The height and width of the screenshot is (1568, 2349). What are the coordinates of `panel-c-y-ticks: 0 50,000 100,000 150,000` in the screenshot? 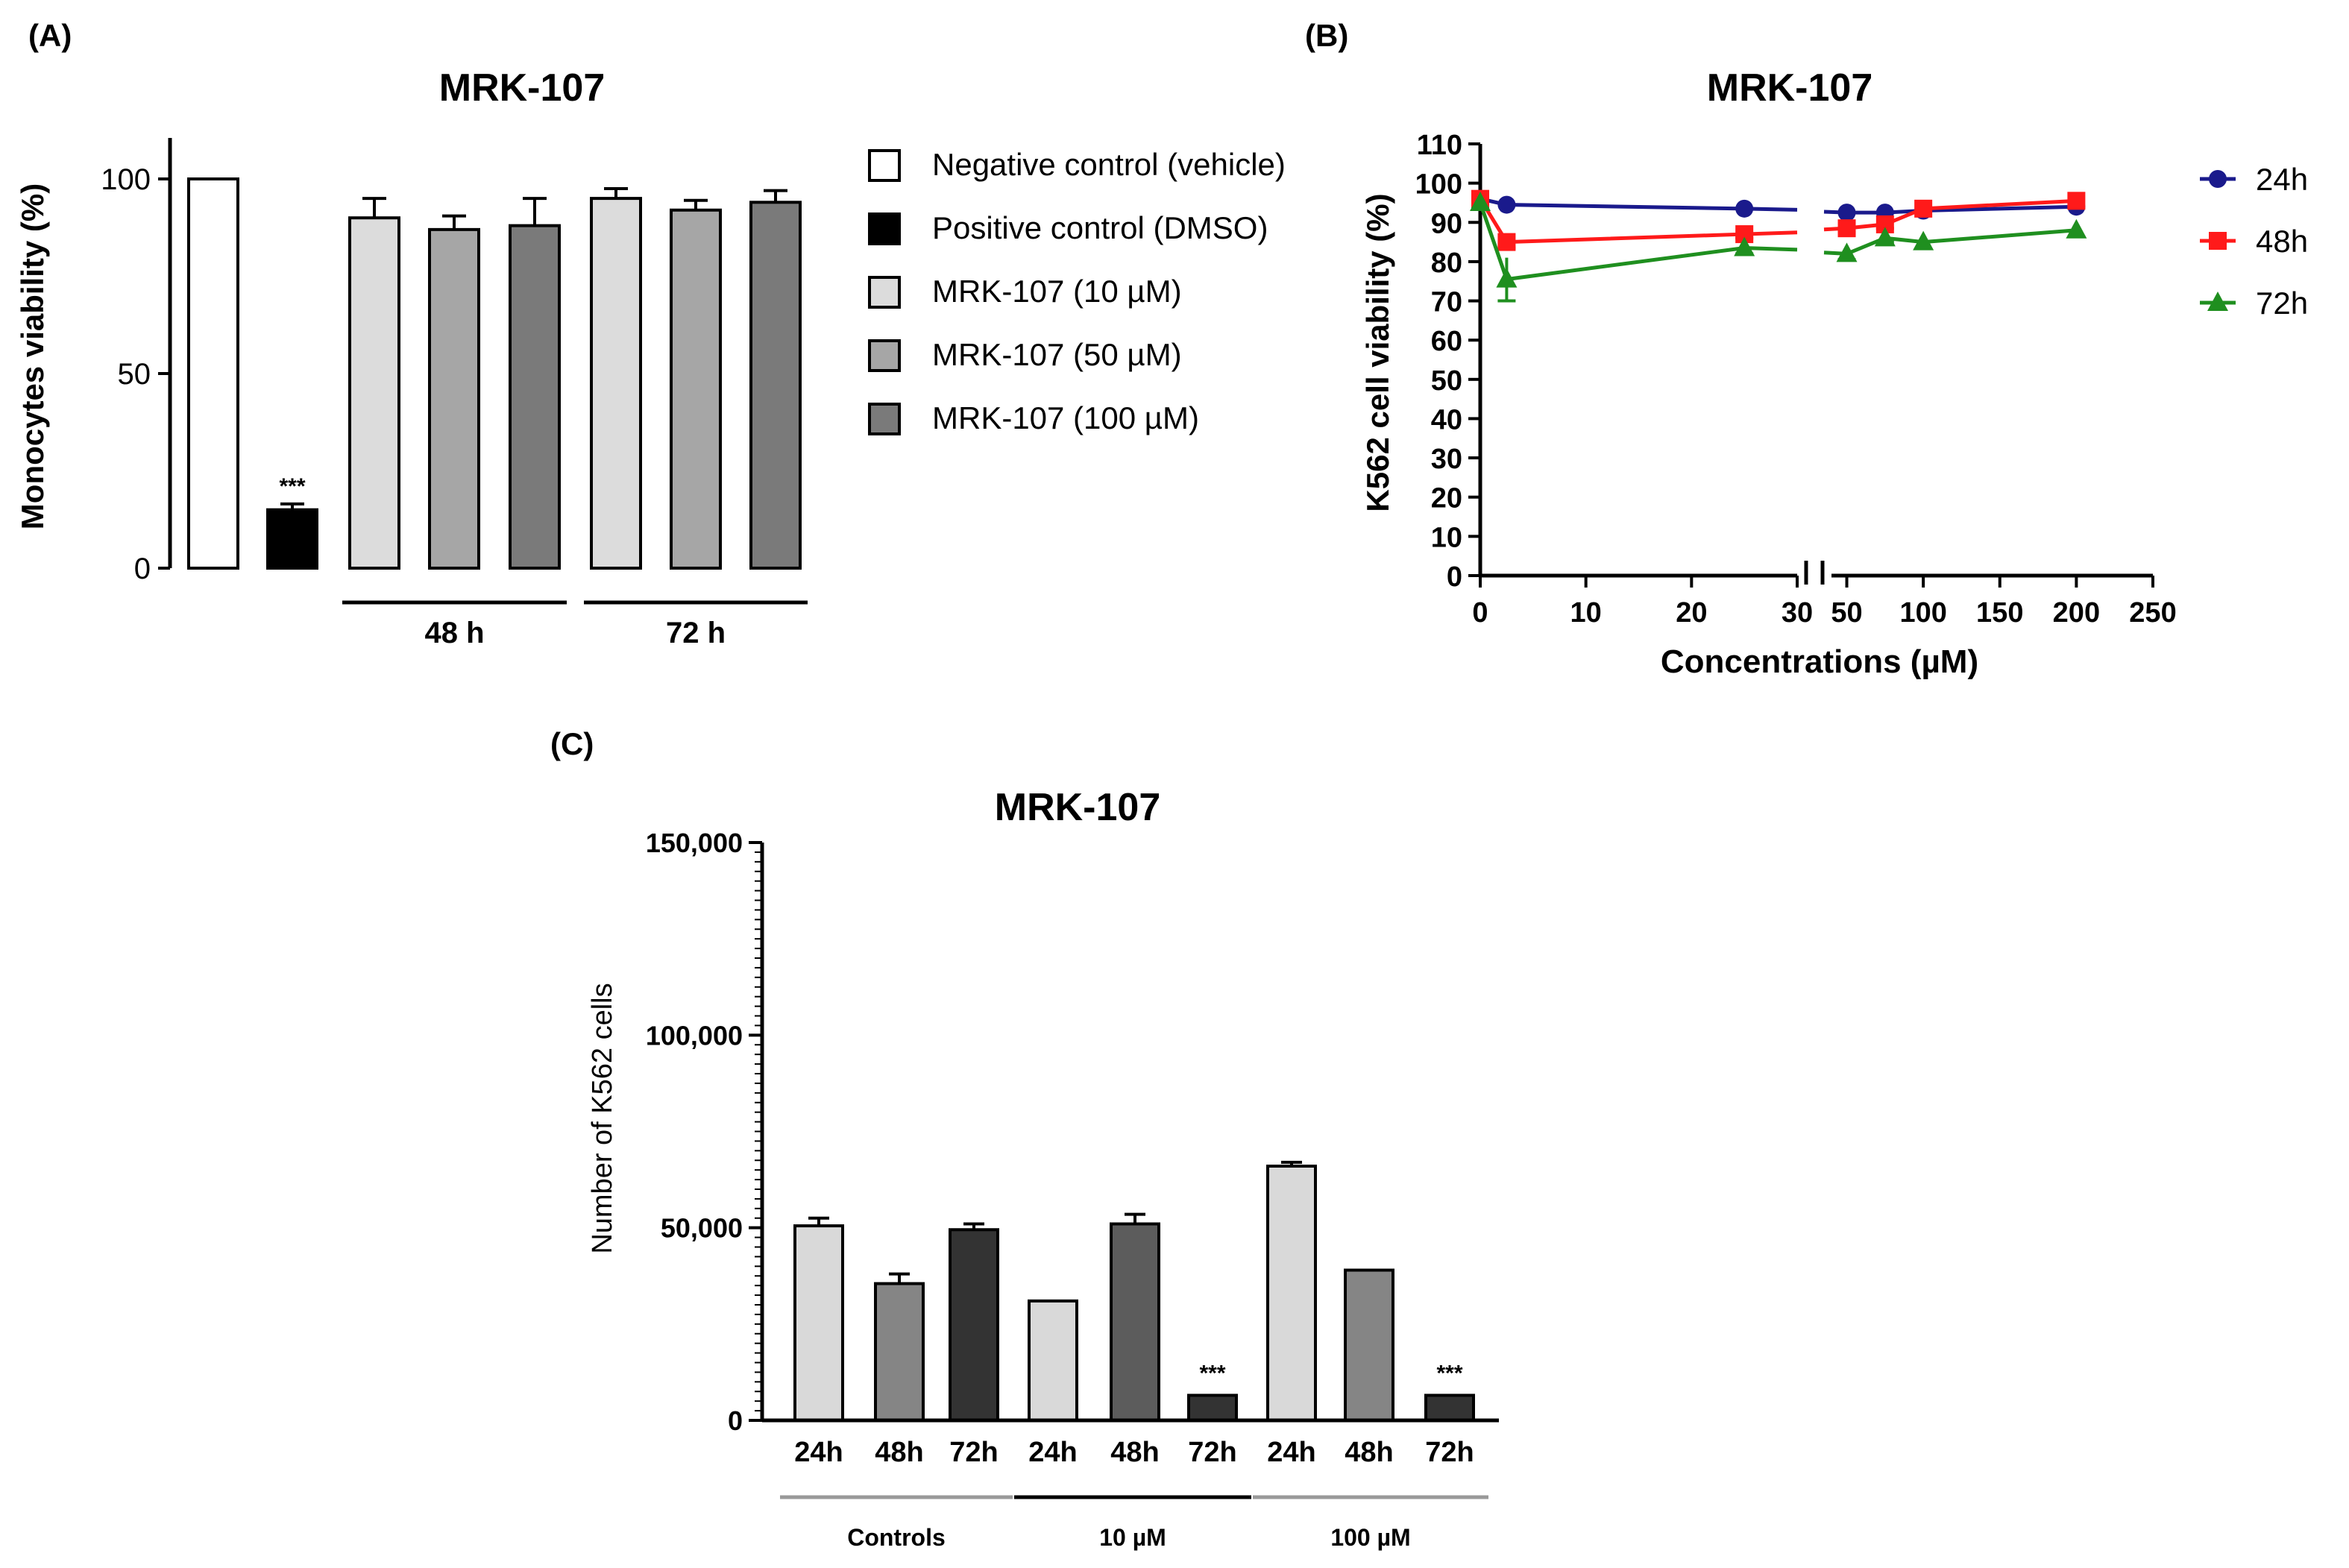 It's located at (704, 1132).